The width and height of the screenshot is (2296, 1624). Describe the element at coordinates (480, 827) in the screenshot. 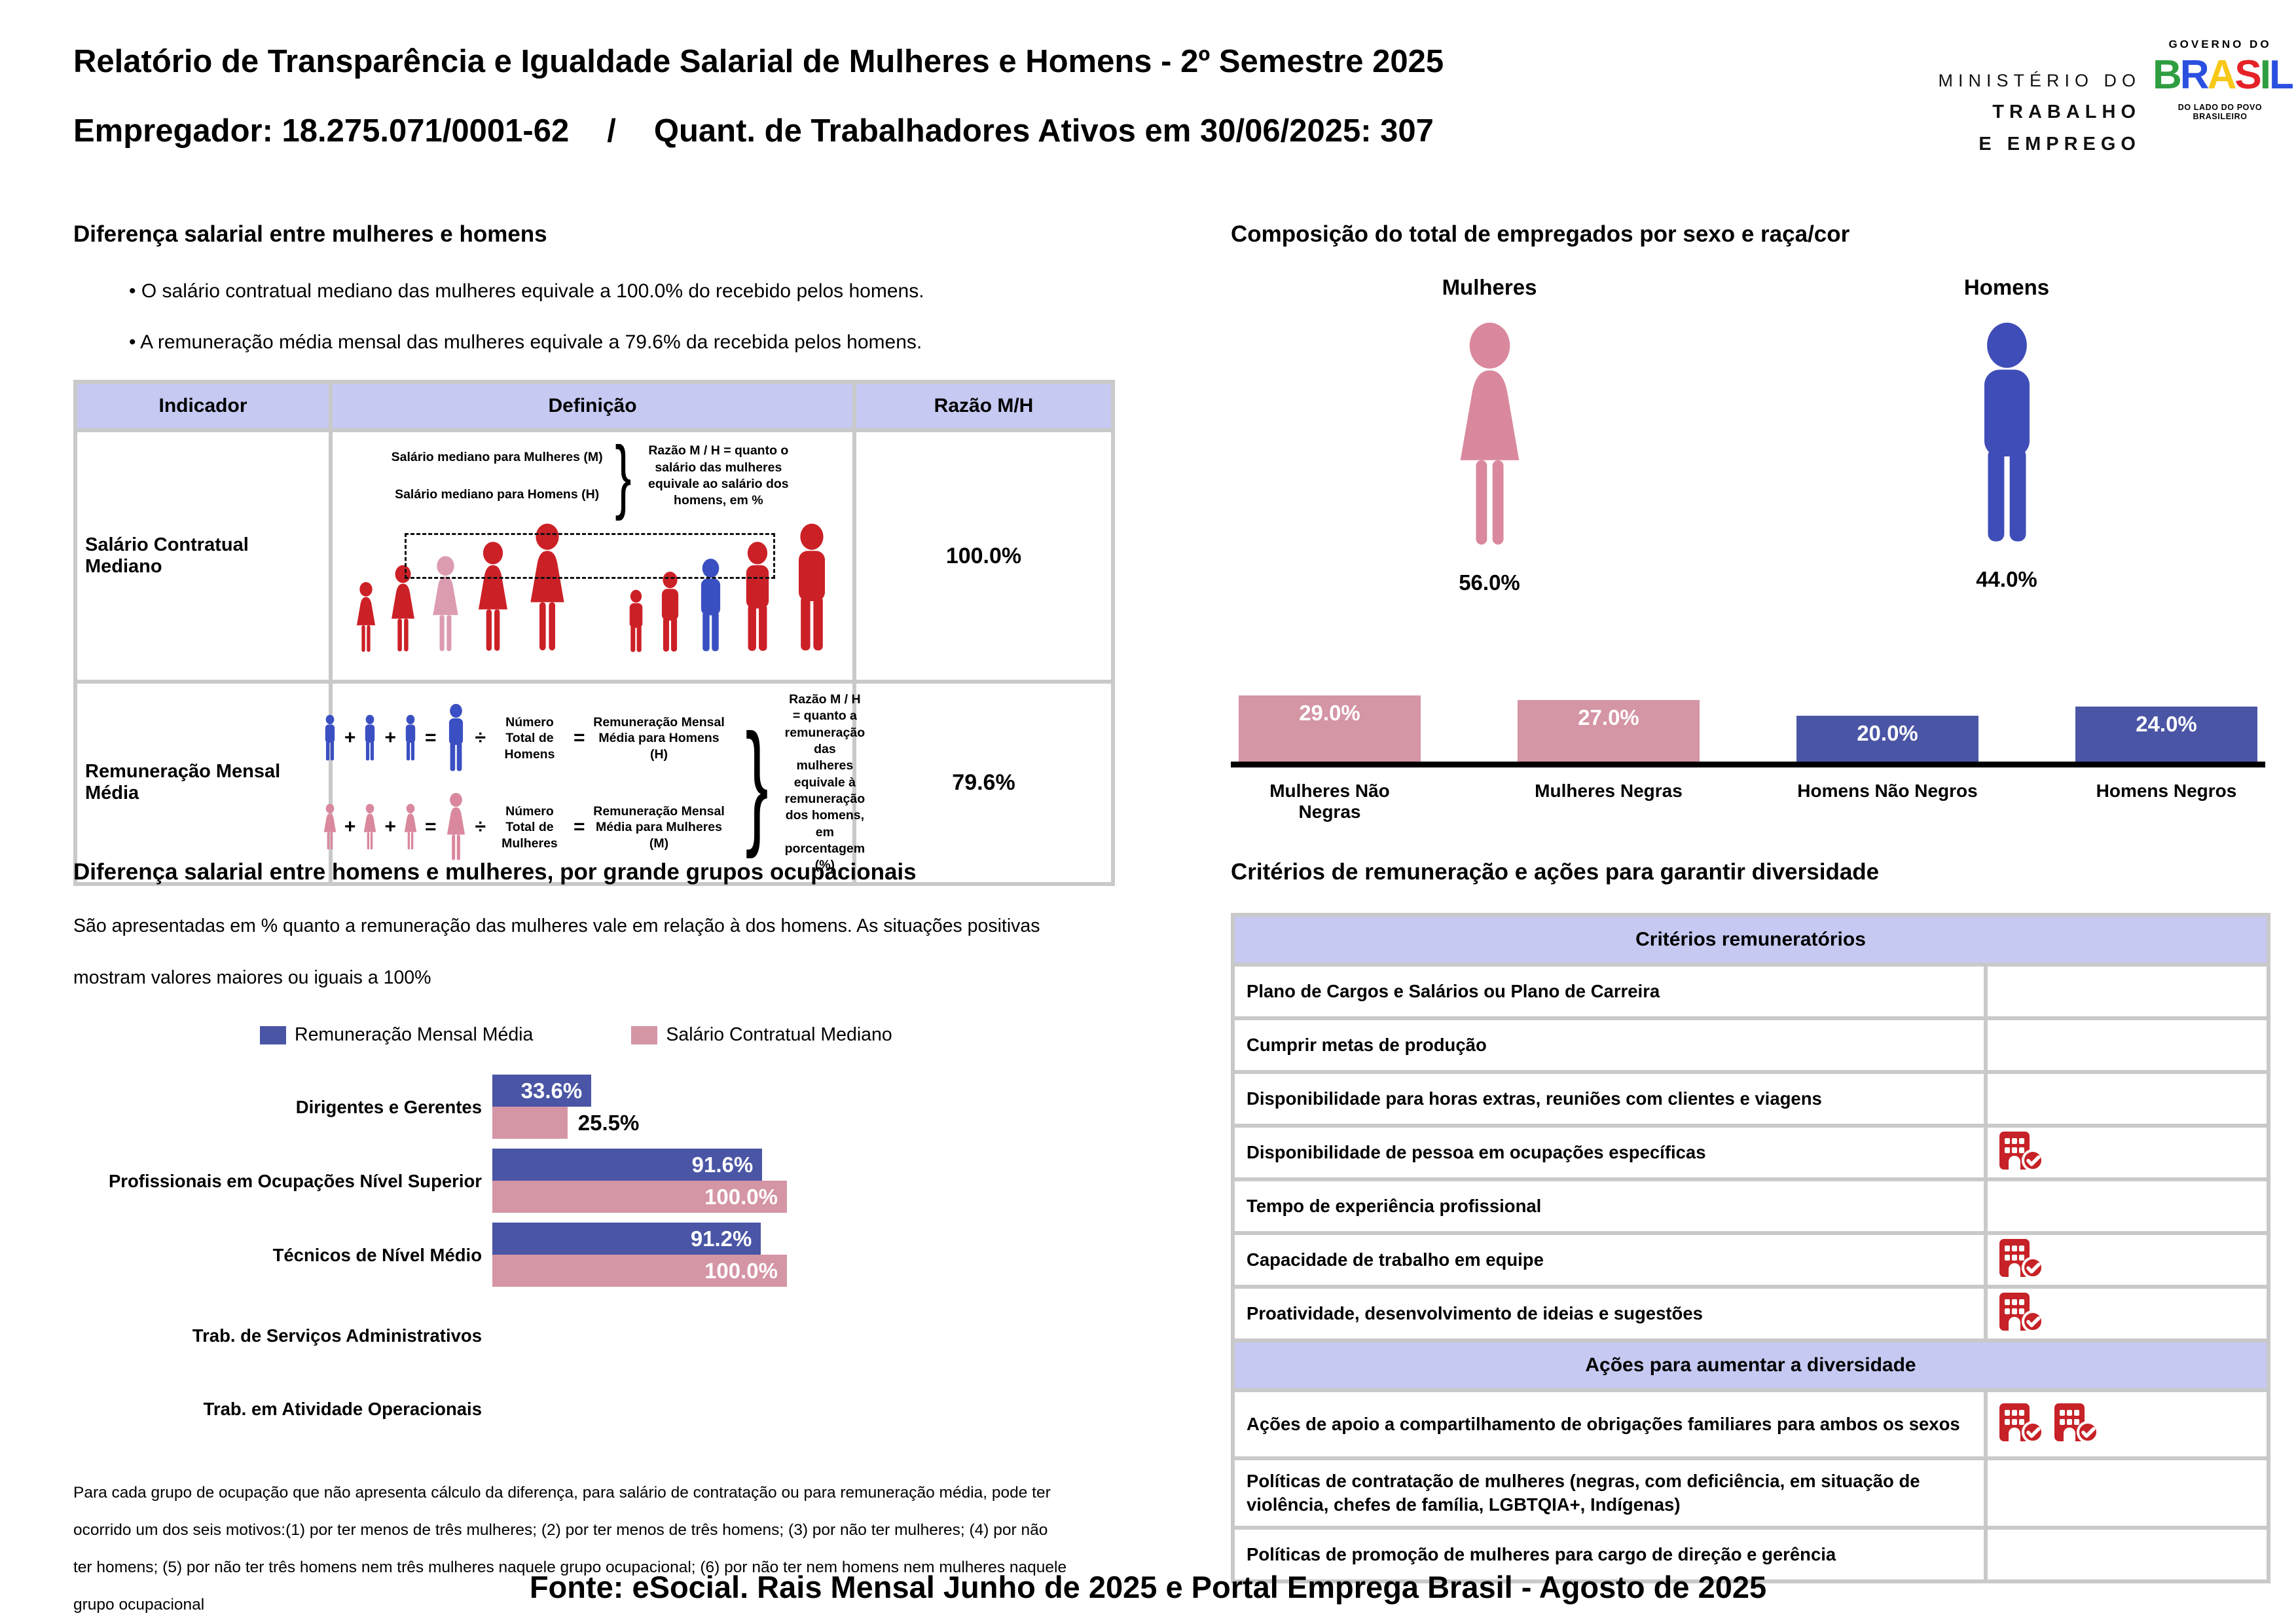

I see `divide-operator: ÷` at that location.